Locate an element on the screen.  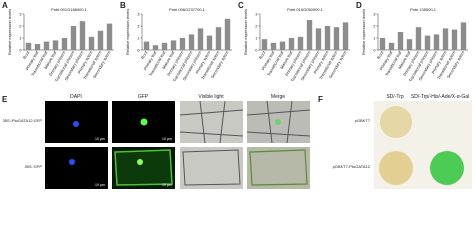
column-header: DAPI is located at coordinates (76, 97).